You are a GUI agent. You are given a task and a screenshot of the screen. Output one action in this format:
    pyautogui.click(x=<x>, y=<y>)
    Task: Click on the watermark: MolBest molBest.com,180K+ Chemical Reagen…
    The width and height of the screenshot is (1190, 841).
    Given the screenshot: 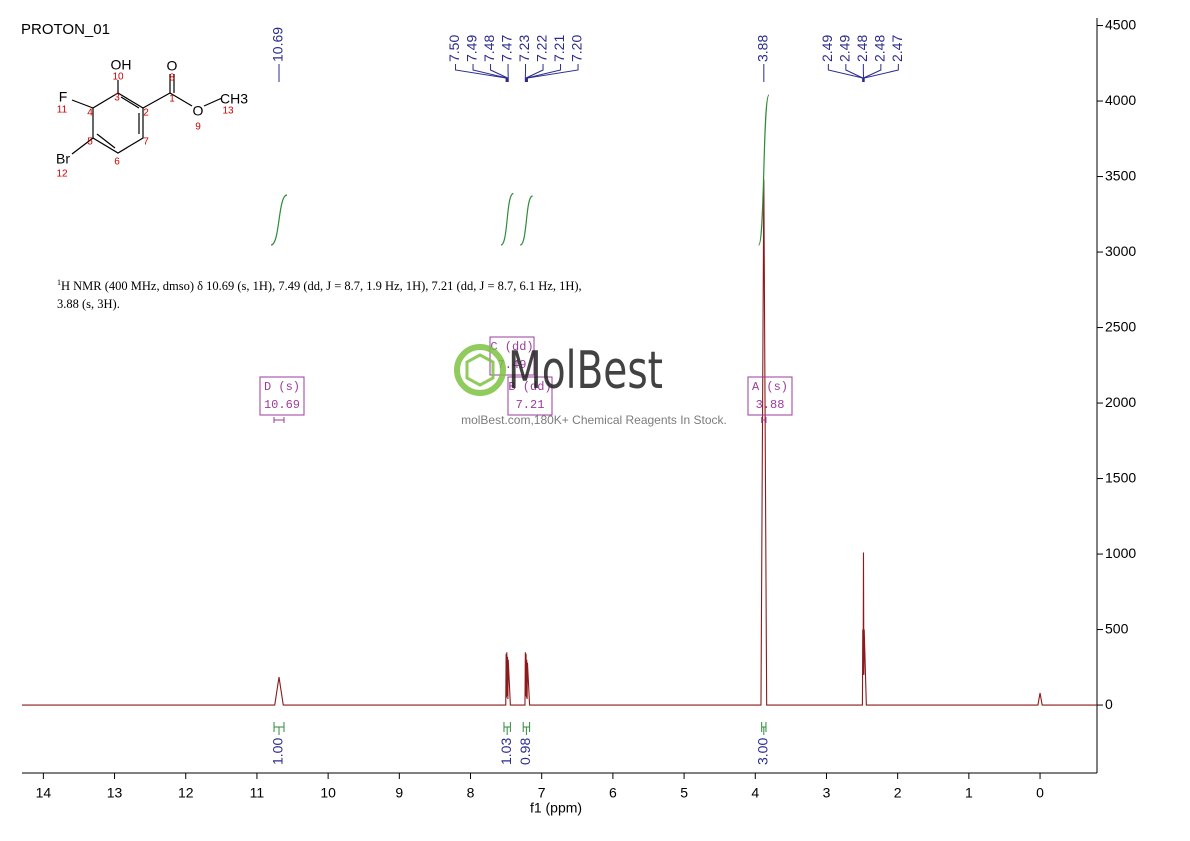 What is the action you would take?
    pyautogui.click(x=590, y=384)
    